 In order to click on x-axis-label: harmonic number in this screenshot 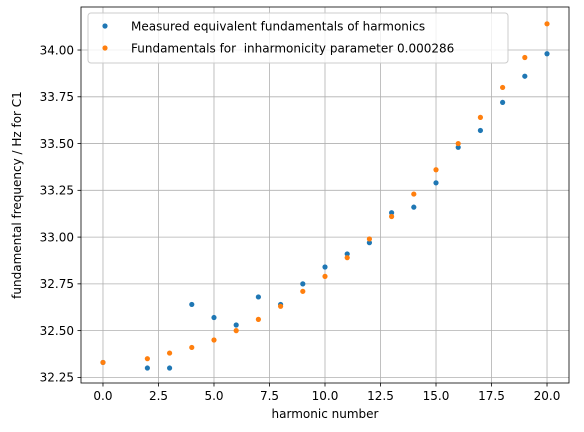, I will do `click(325, 414)`.